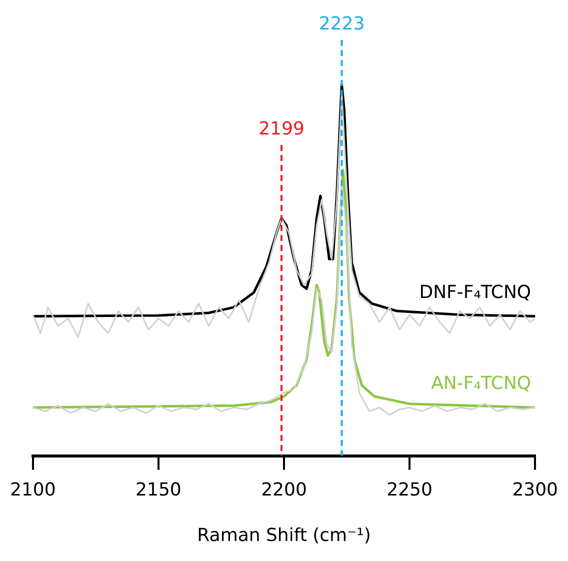  Describe the element at coordinates (281, 129) in the screenshot. I see `ref-line-label: 2199` at that location.